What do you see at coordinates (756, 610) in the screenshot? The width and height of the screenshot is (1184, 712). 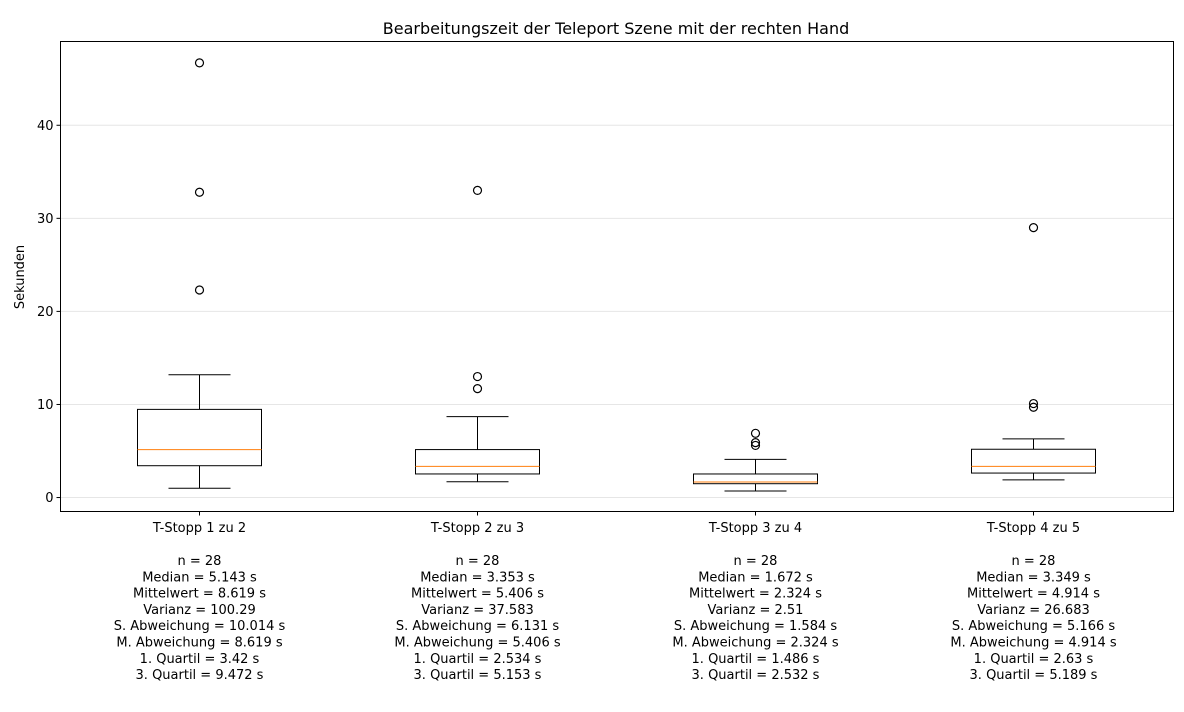 I see `stats-line: Varianz = 2.51` at bounding box center [756, 610].